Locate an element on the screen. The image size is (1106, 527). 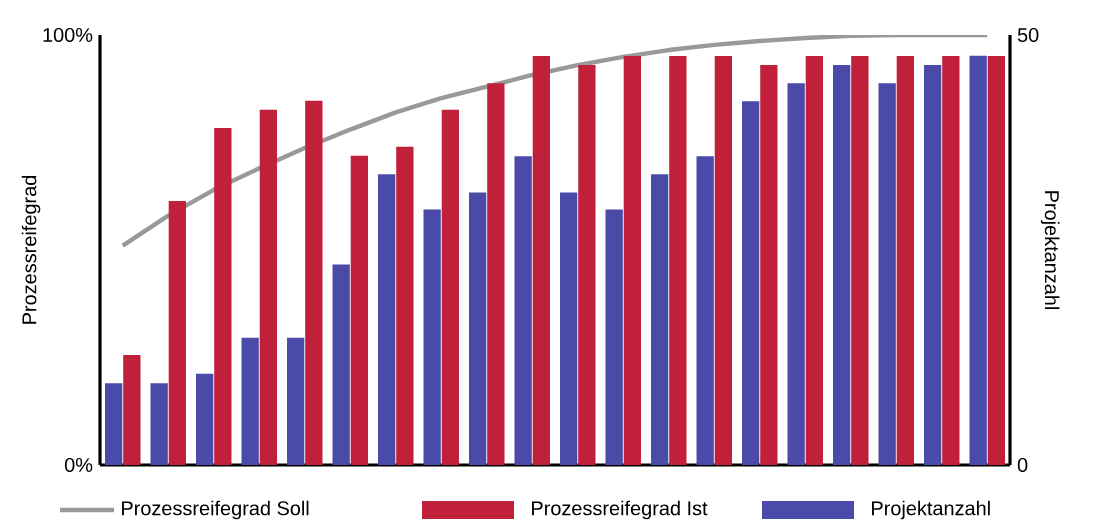
y-tick-label: 0% is located at coordinates (78, 465).